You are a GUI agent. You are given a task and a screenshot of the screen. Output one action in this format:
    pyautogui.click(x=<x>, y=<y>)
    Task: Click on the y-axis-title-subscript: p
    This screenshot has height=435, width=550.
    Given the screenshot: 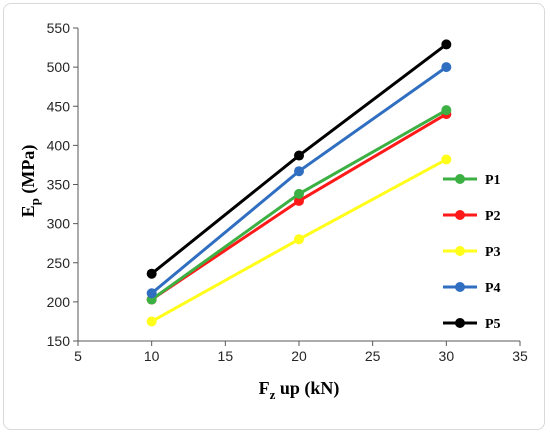 What is the action you would take?
    pyautogui.click(x=34, y=201)
    